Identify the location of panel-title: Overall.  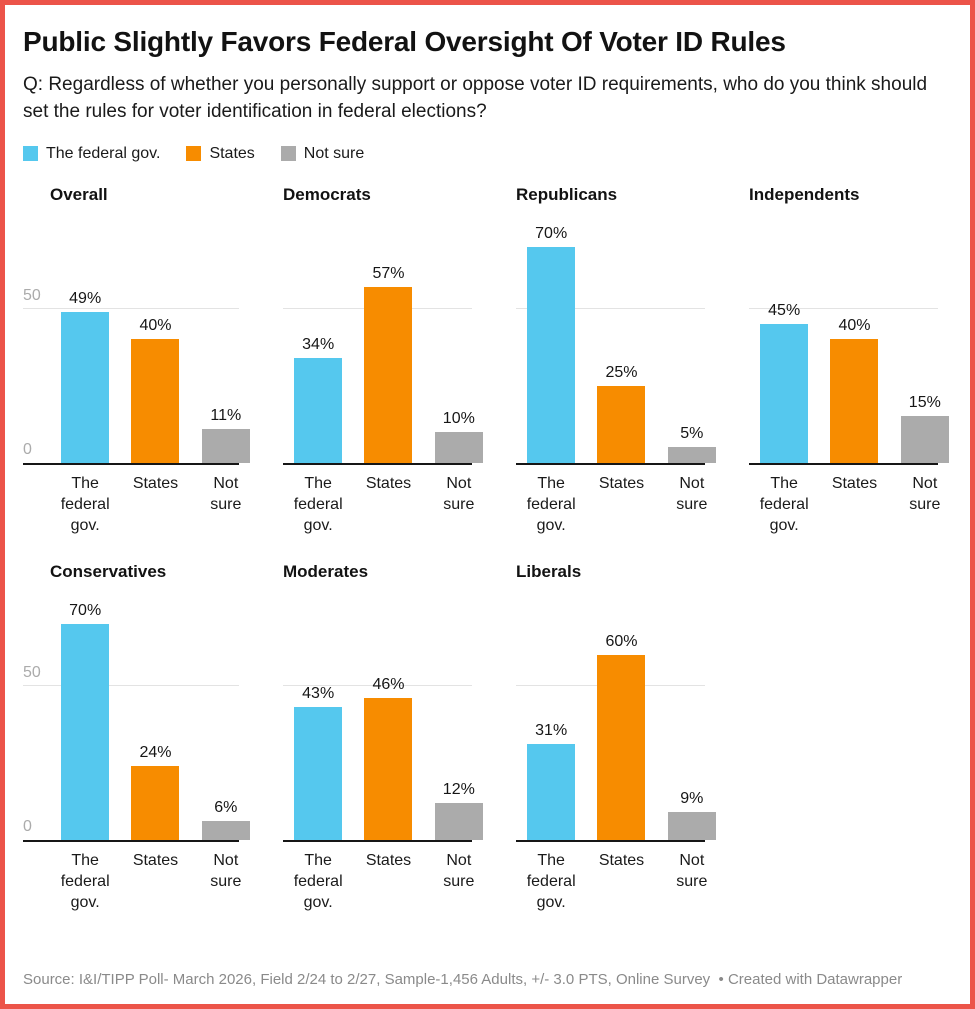
(79, 194).